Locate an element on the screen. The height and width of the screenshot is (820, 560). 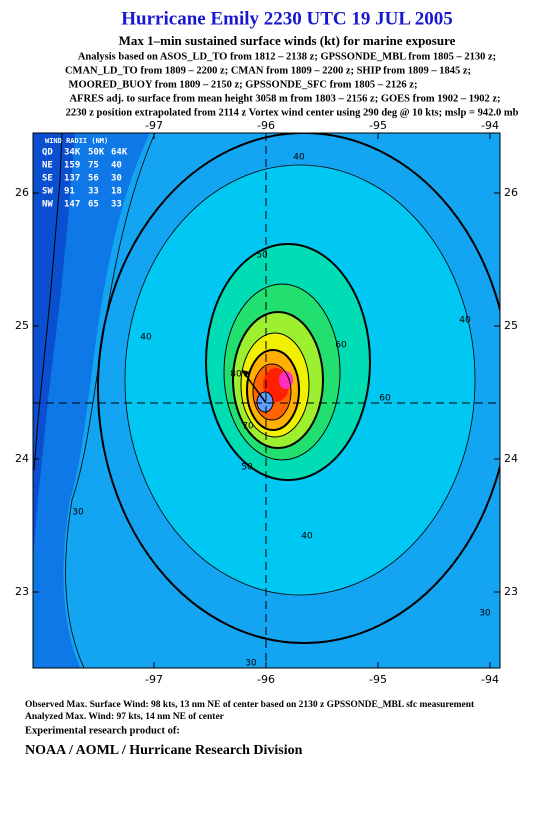
radii-cell: 91 is located at coordinates (69, 192).